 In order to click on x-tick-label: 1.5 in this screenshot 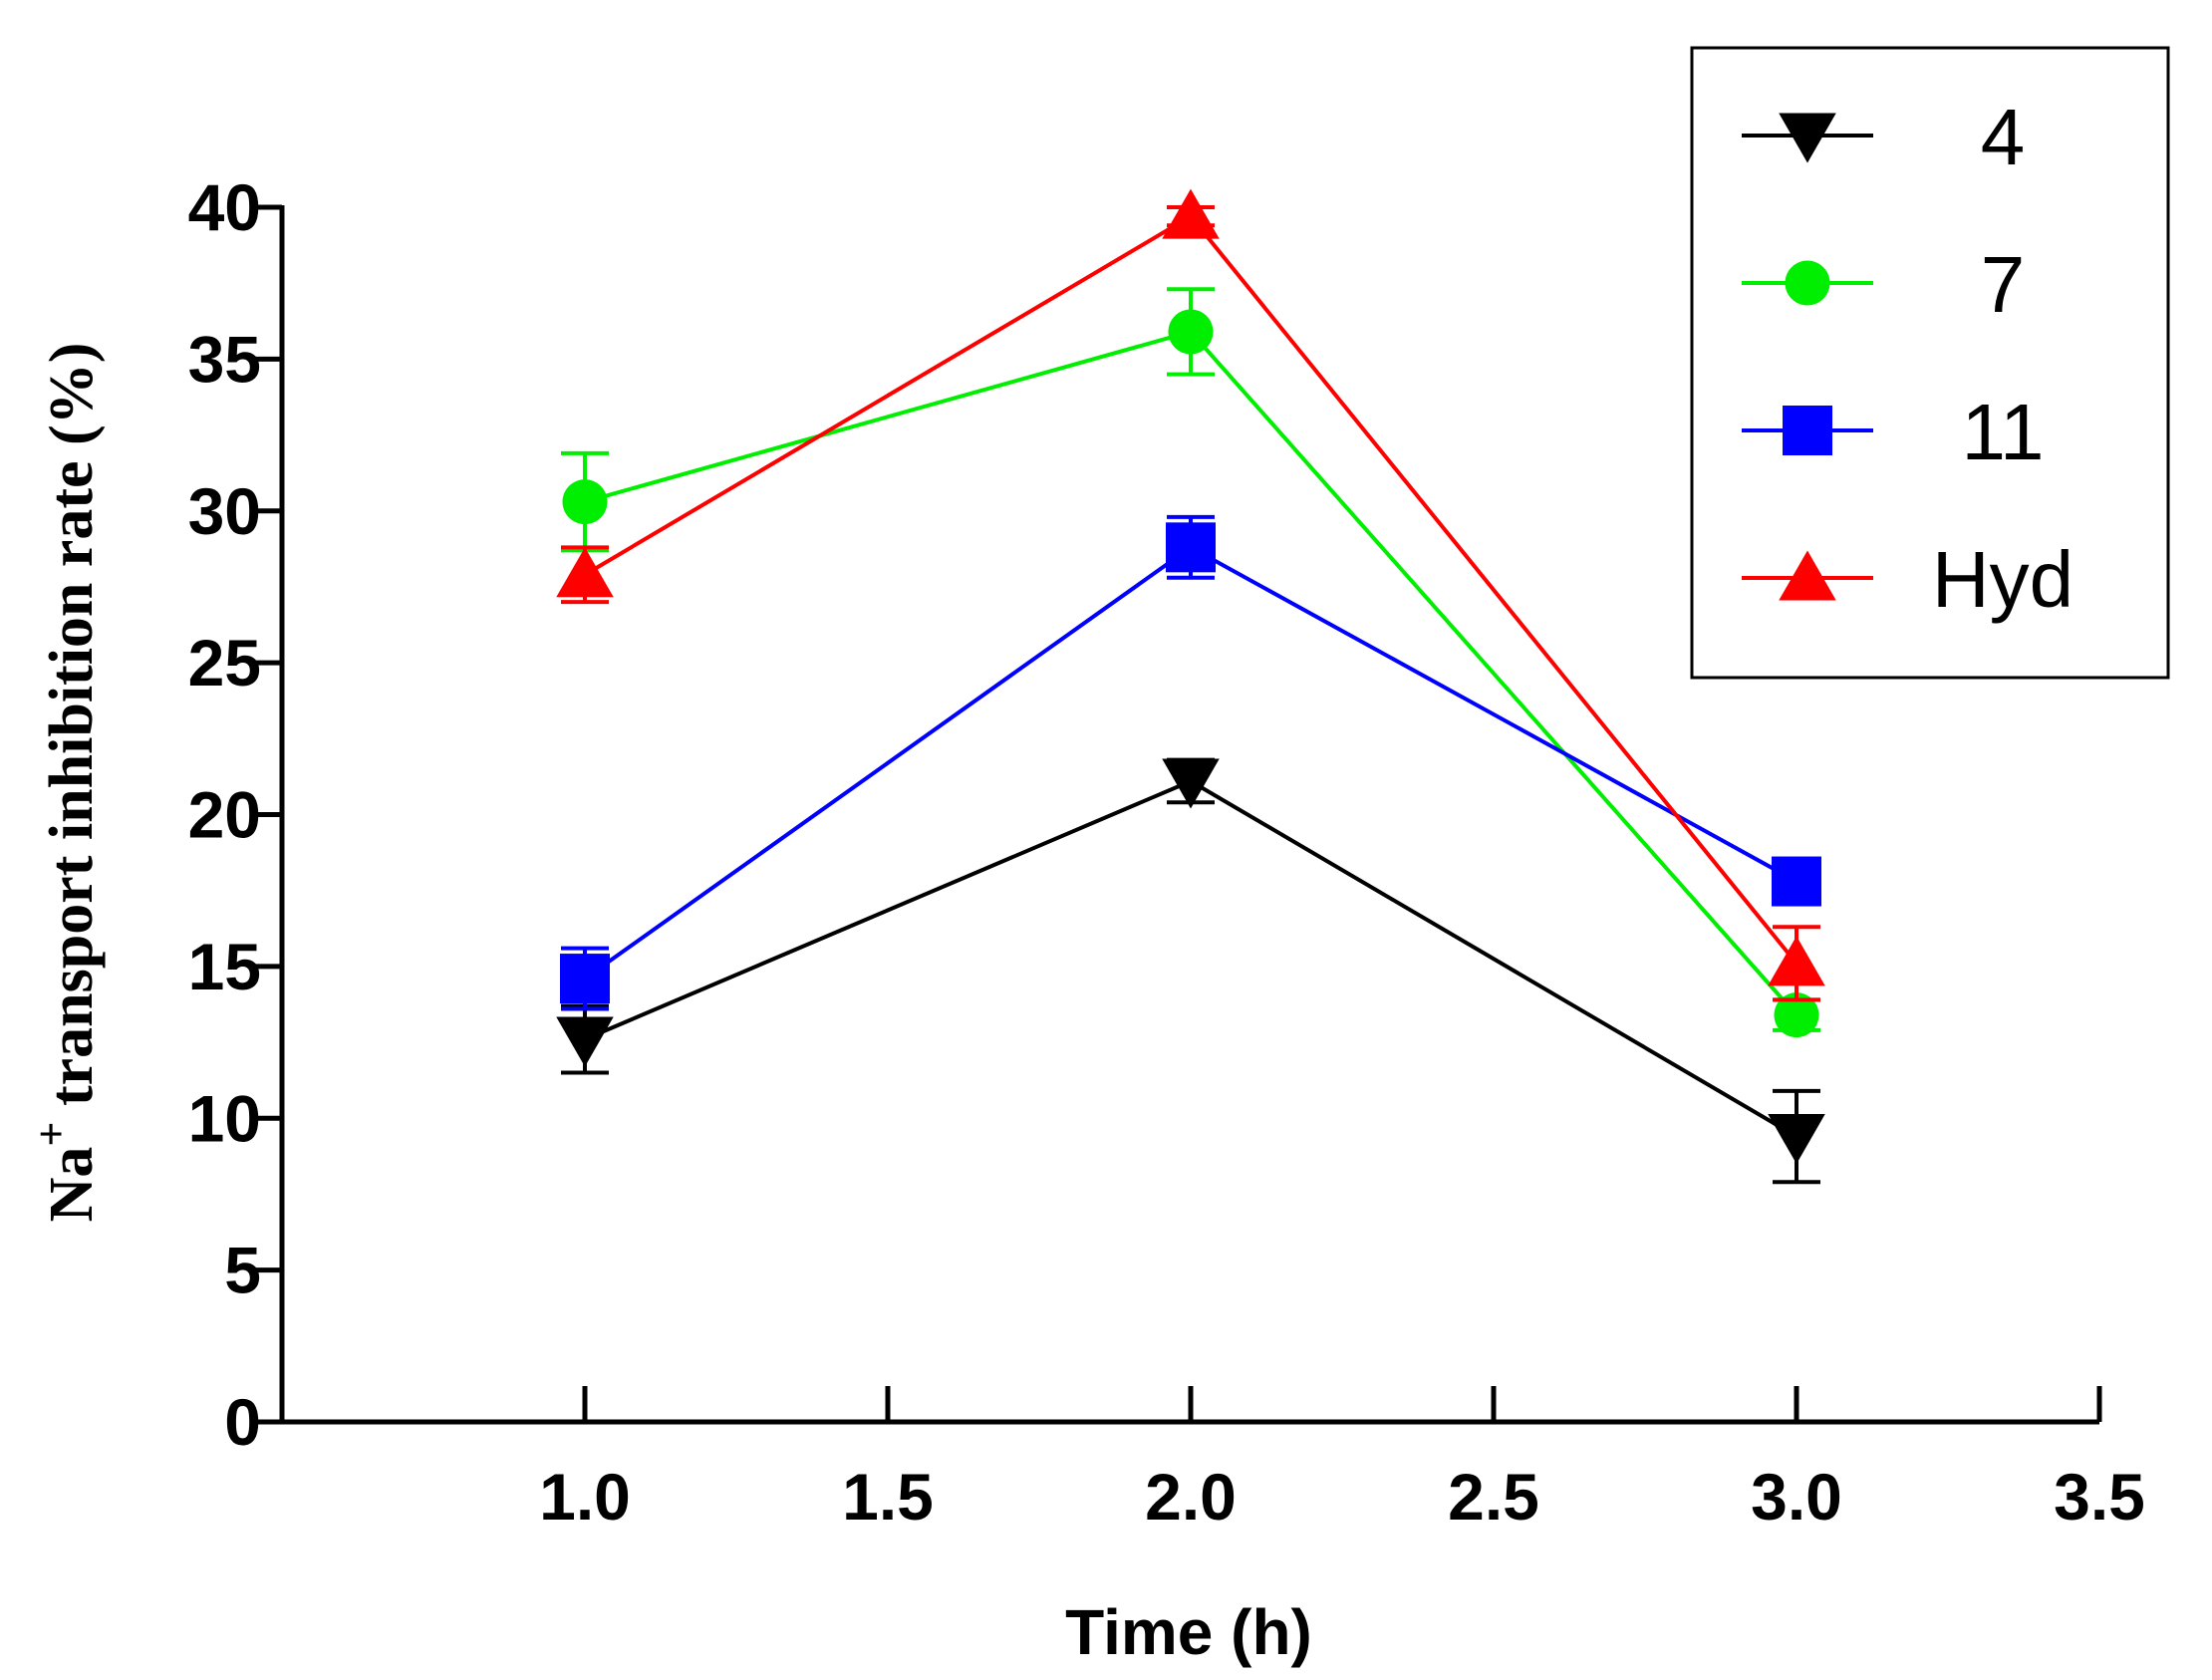, I will do `click(888, 1497)`.